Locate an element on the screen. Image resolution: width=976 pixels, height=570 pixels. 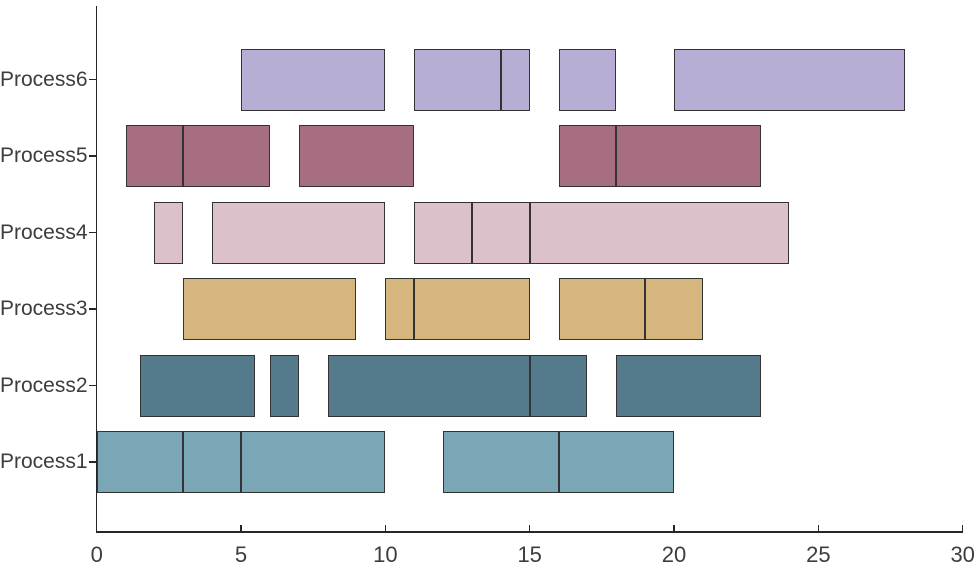
y-tick-label-process6: Process6 is located at coordinates (44, 79).